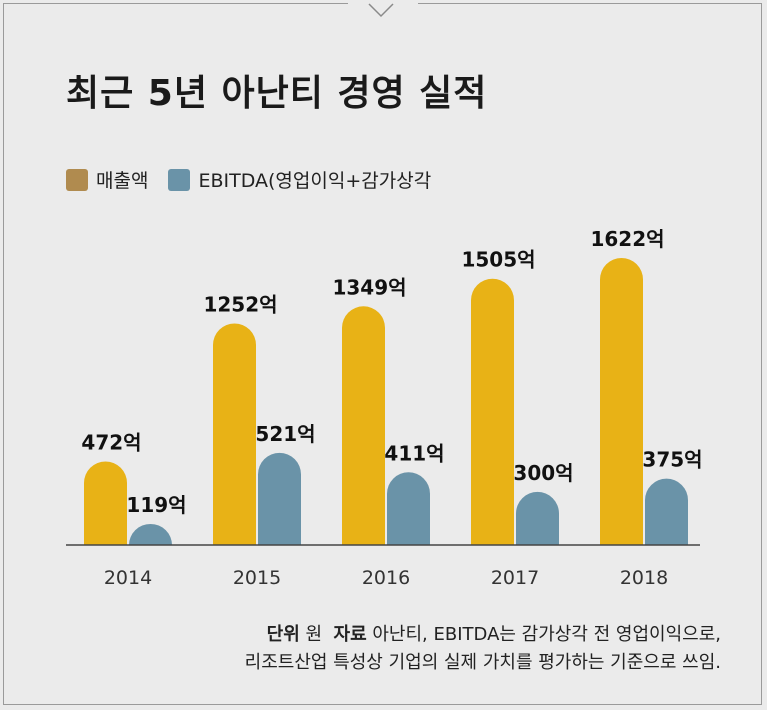 This screenshot has height=710, width=767. Describe the element at coordinates (363, 425) in the screenshot. I see `bar-revenue-2016` at that location.